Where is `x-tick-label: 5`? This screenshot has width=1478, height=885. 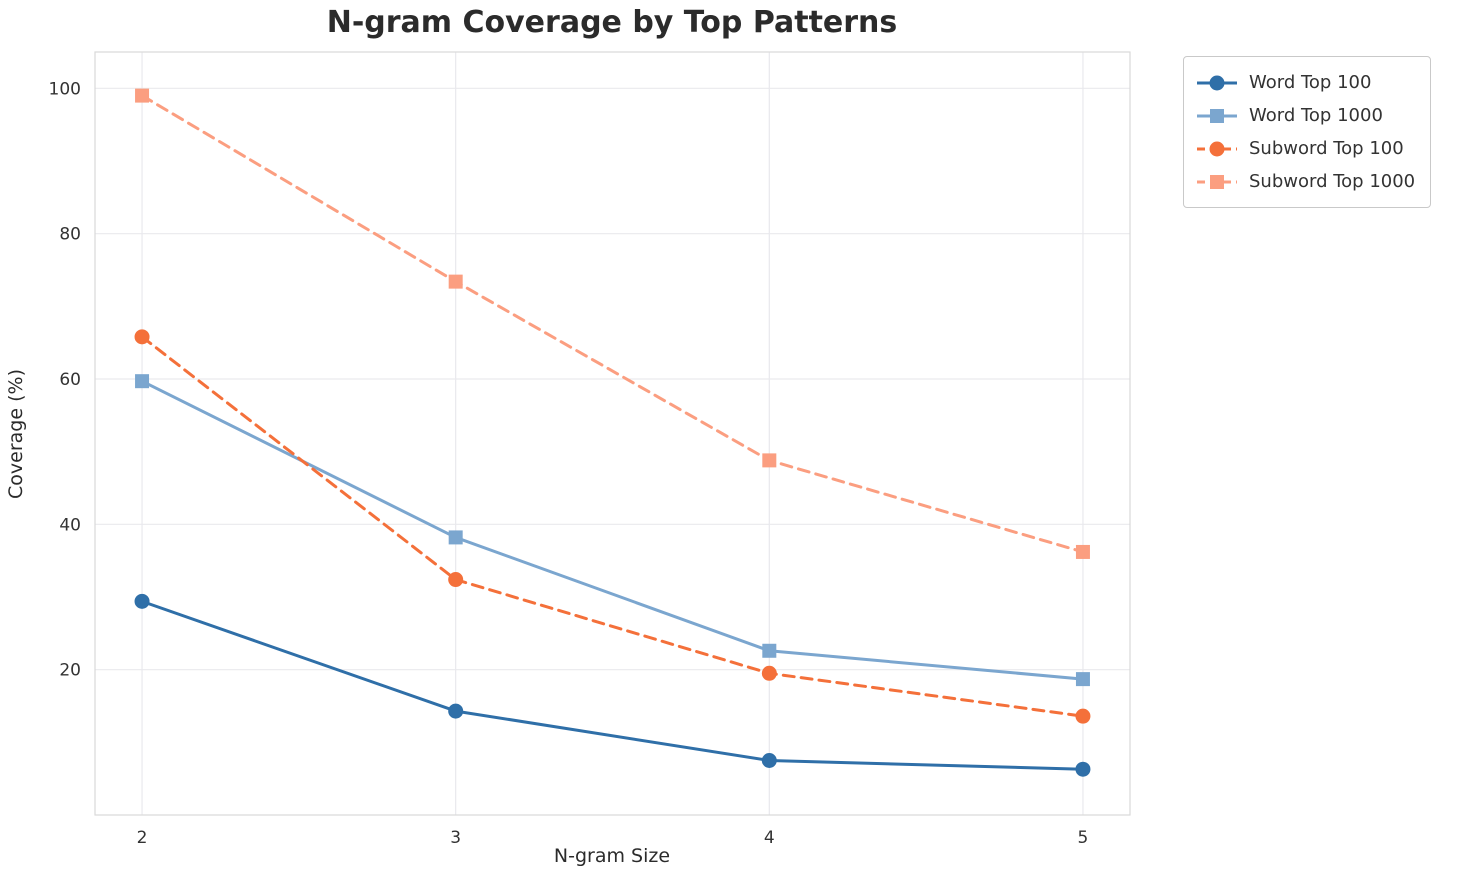 x-tick-label: 5 is located at coordinates (1083, 838).